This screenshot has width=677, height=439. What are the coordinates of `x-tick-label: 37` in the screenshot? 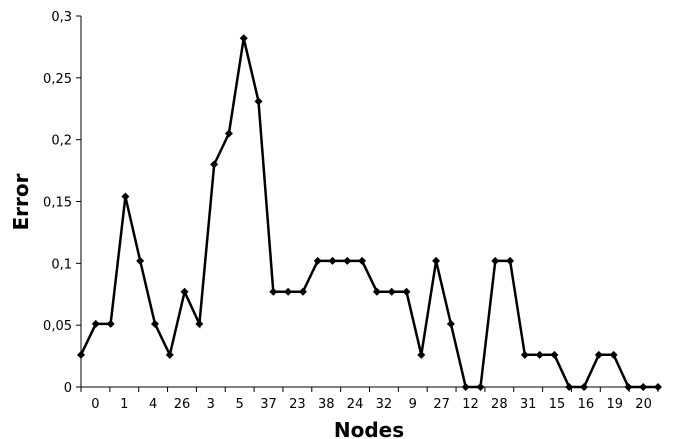 It's located at (268, 404).